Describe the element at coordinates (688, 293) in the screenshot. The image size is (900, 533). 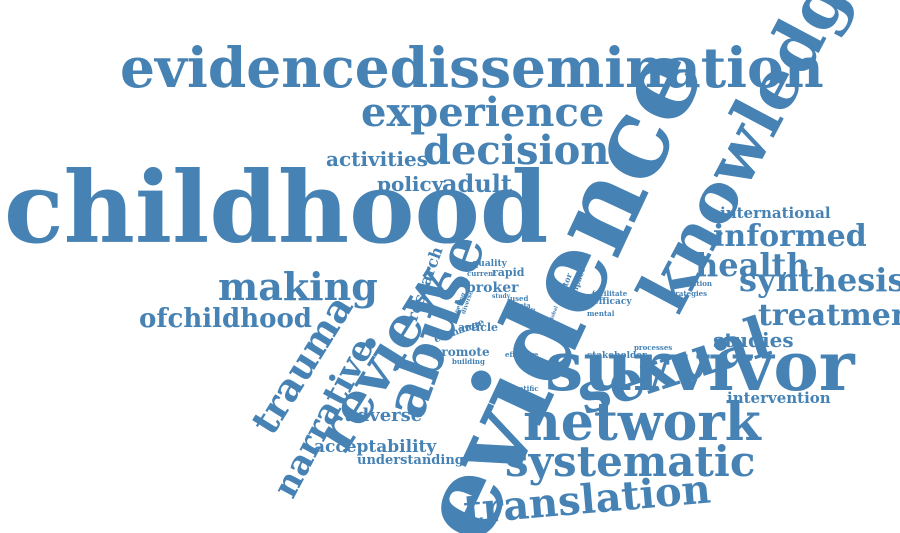
I see `word-strategies: strategies` at that location.